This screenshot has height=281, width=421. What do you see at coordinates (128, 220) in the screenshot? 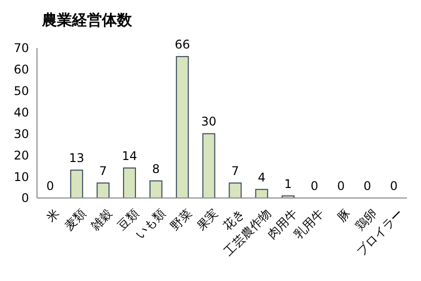
I see `x-tick-label: 豆類` at bounding box center [128, 220].